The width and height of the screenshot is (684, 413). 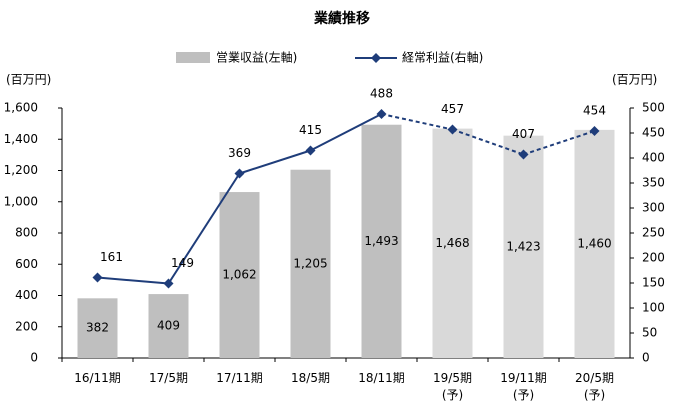 What do you see at coordinates (452, 109) in the screenshot?
I see `line-value-label: 457` at bounding box center [452, 109].